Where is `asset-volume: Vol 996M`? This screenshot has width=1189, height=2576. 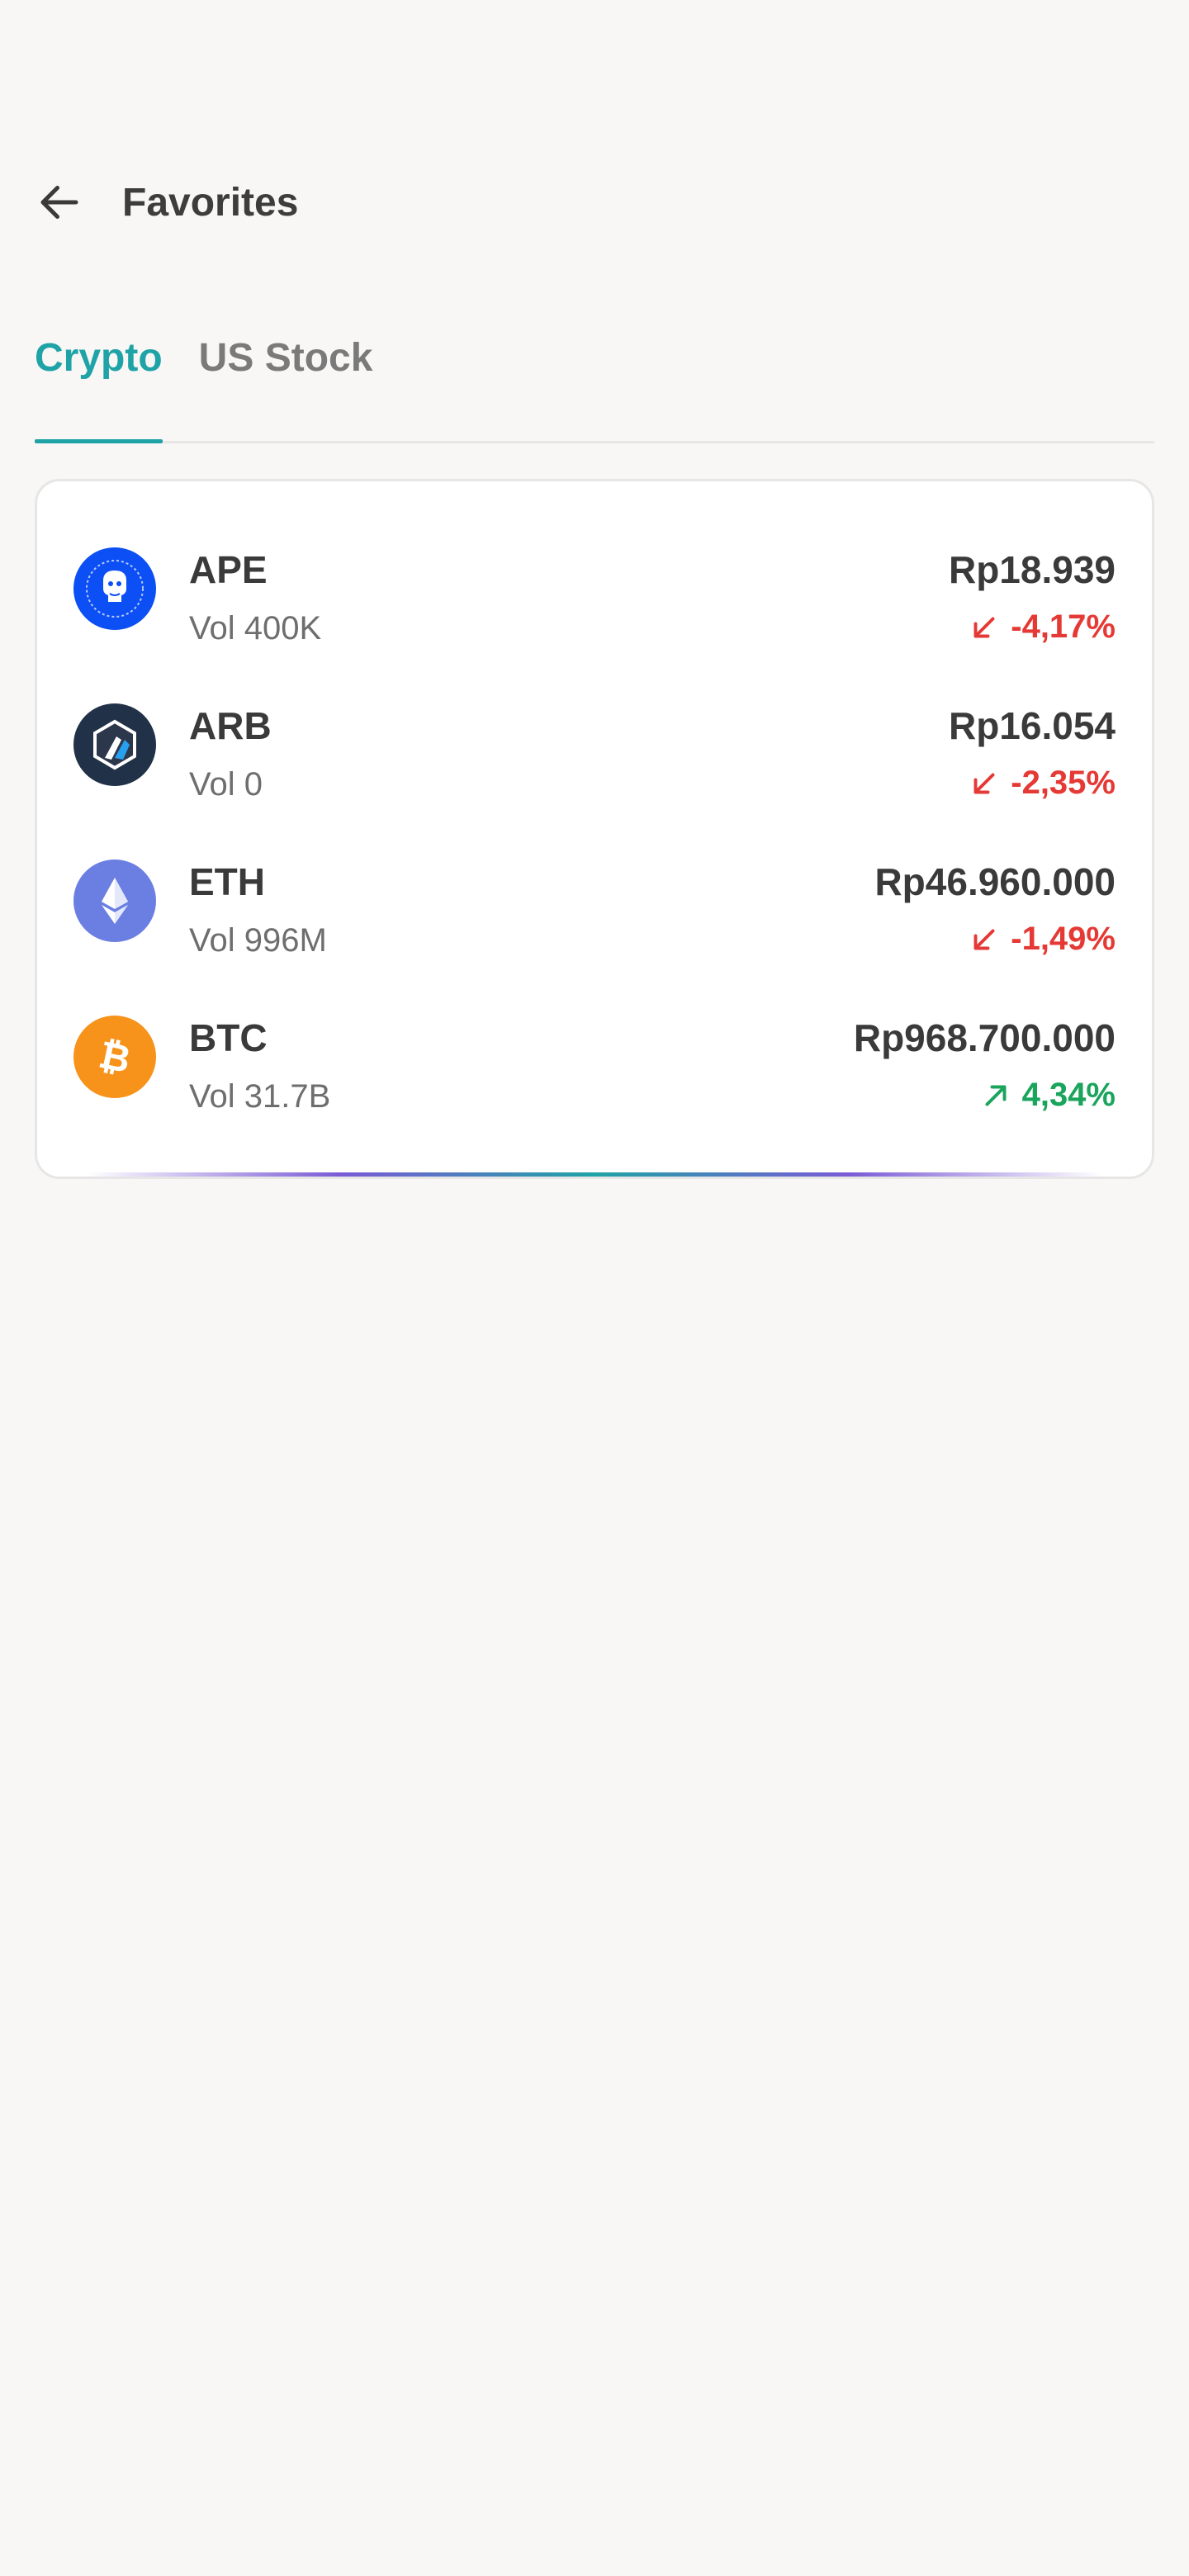
asset-volume: Vol 996M is located at coordinates (258, 940).